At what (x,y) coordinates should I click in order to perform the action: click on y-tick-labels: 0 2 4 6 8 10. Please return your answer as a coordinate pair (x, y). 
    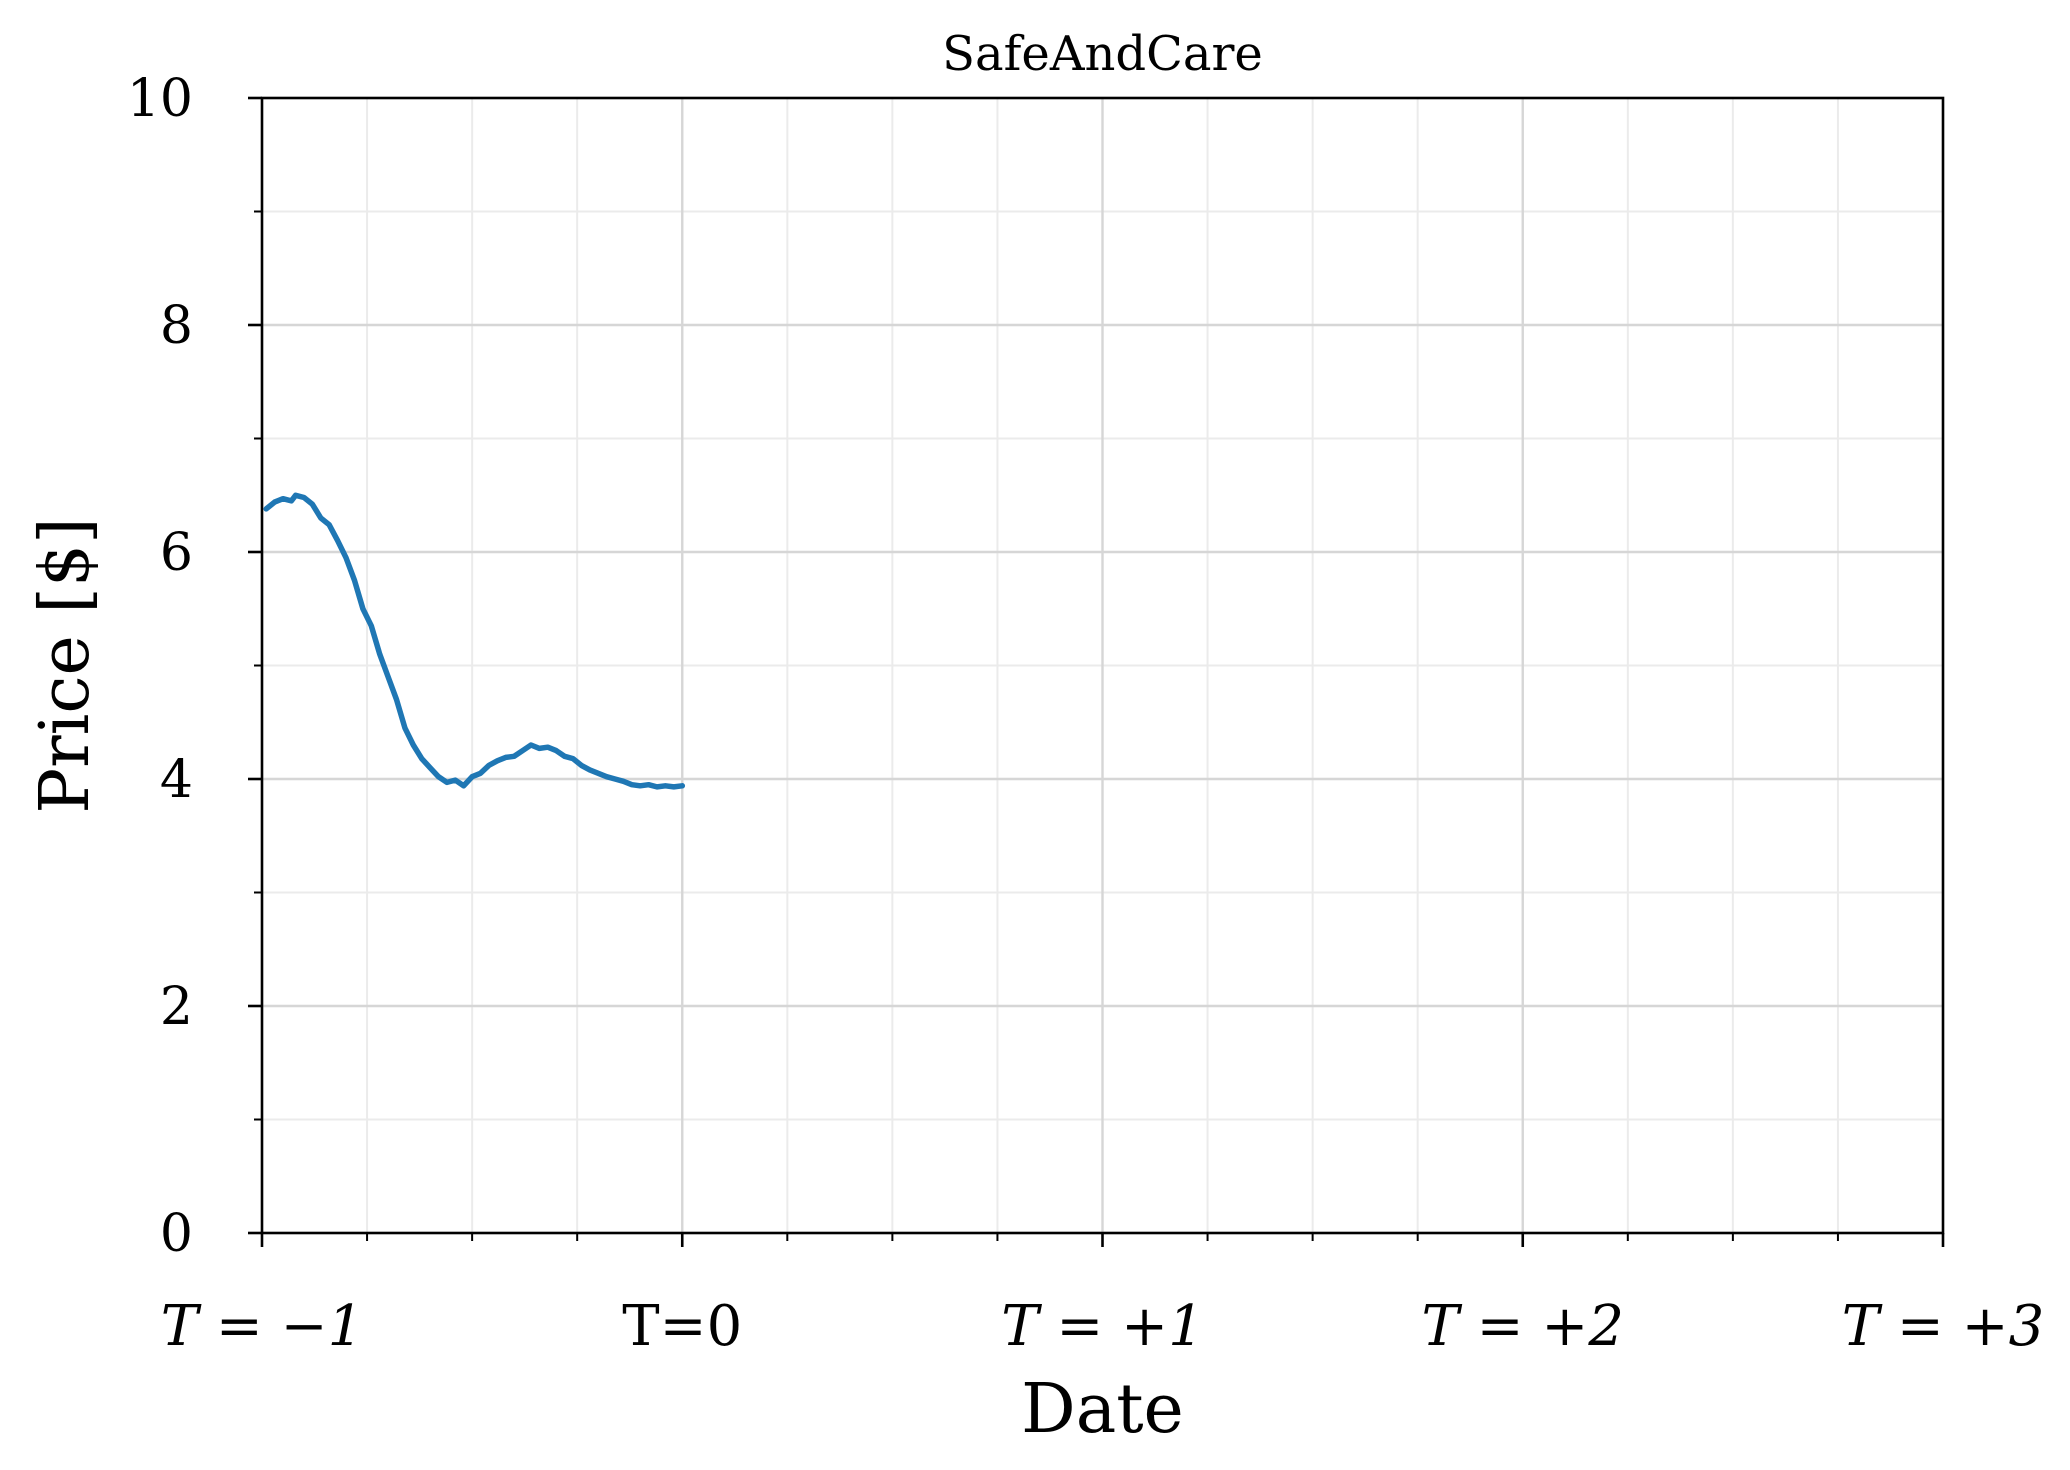
    Looking at the image, I should click on (160, 666).